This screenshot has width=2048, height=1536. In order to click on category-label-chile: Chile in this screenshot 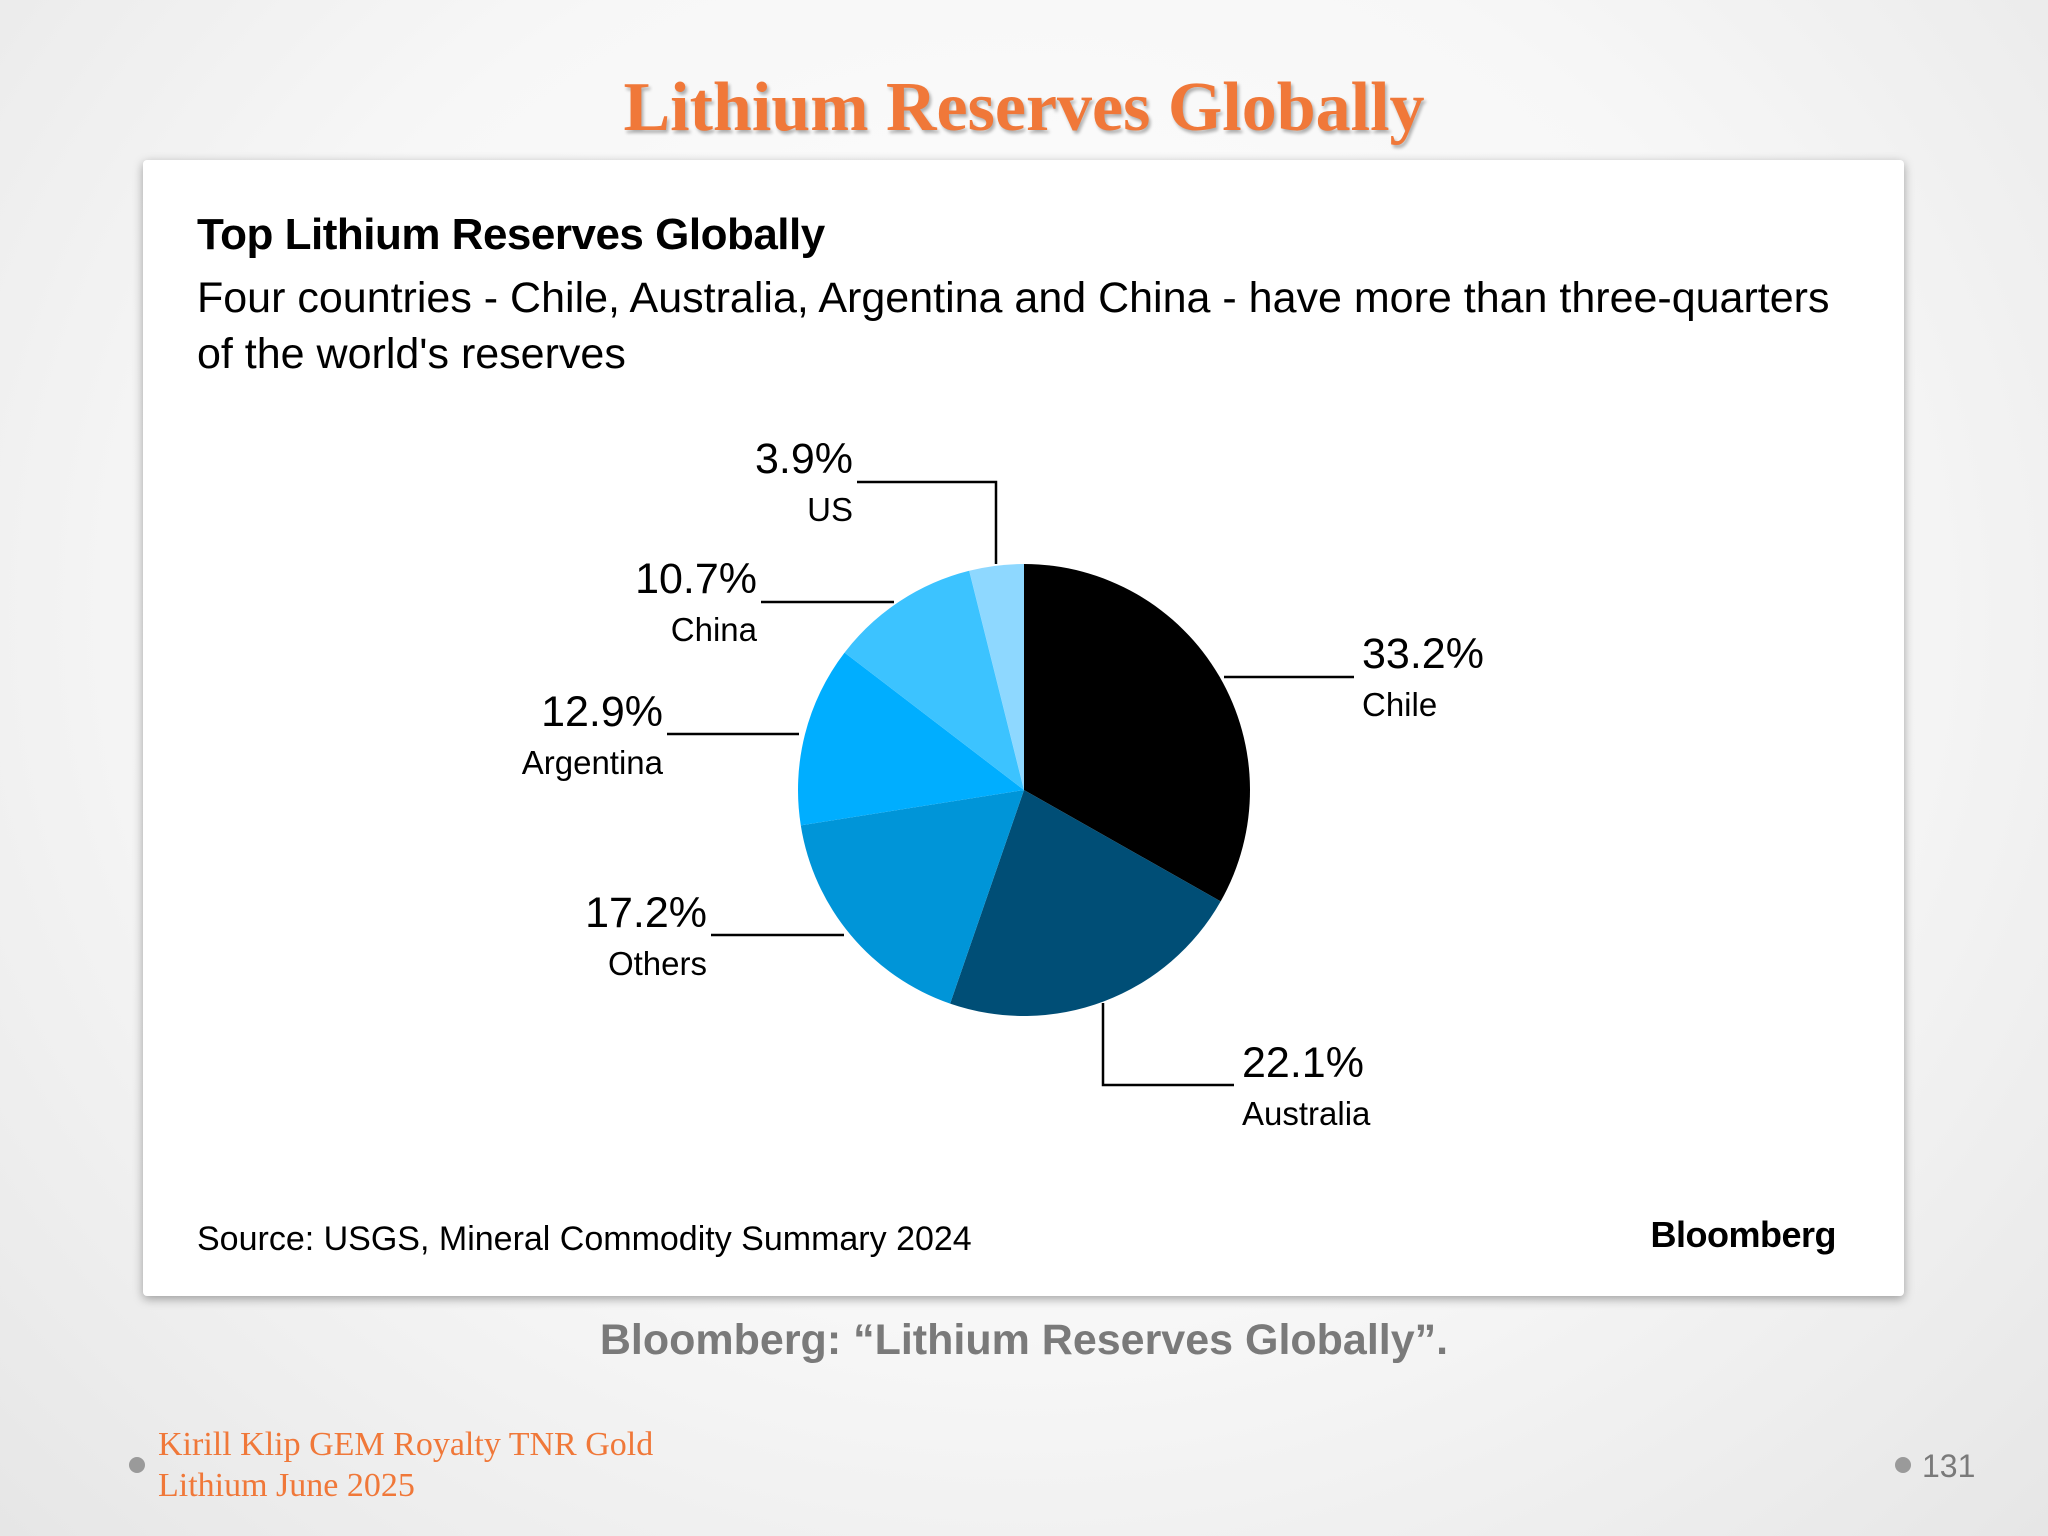, I will do `click(1399, 704)`.